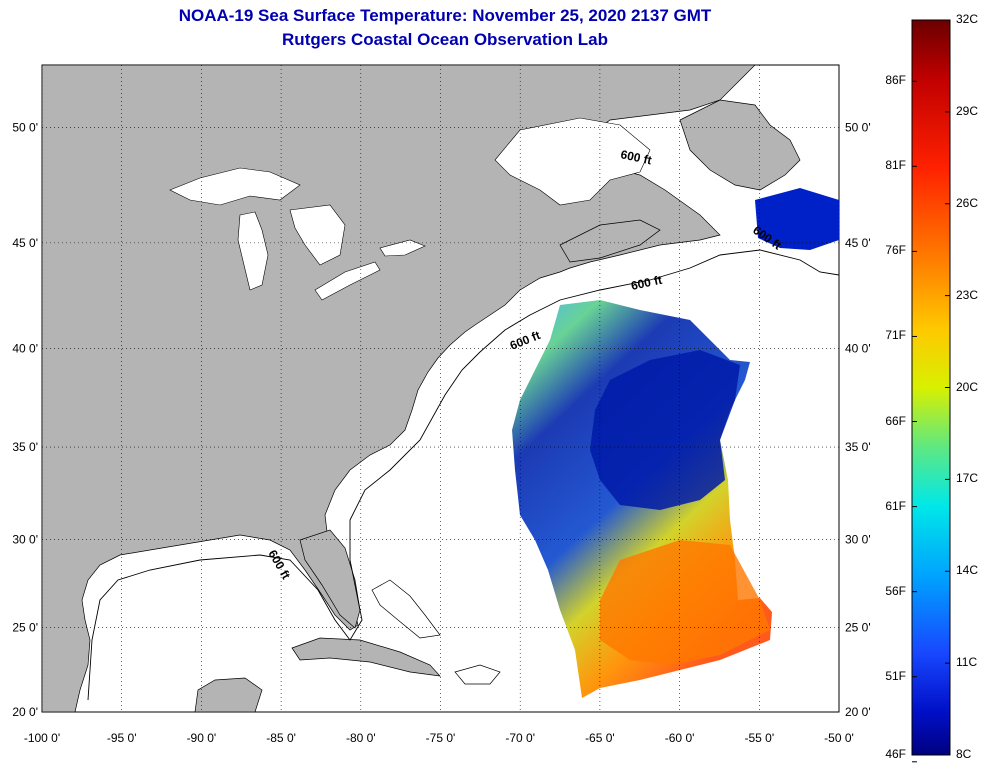 The image size is (984, 770). Describe the element at coordinates (680, 738) in the screenshot. I see `lon-tick-label: -60 0'` at that location.